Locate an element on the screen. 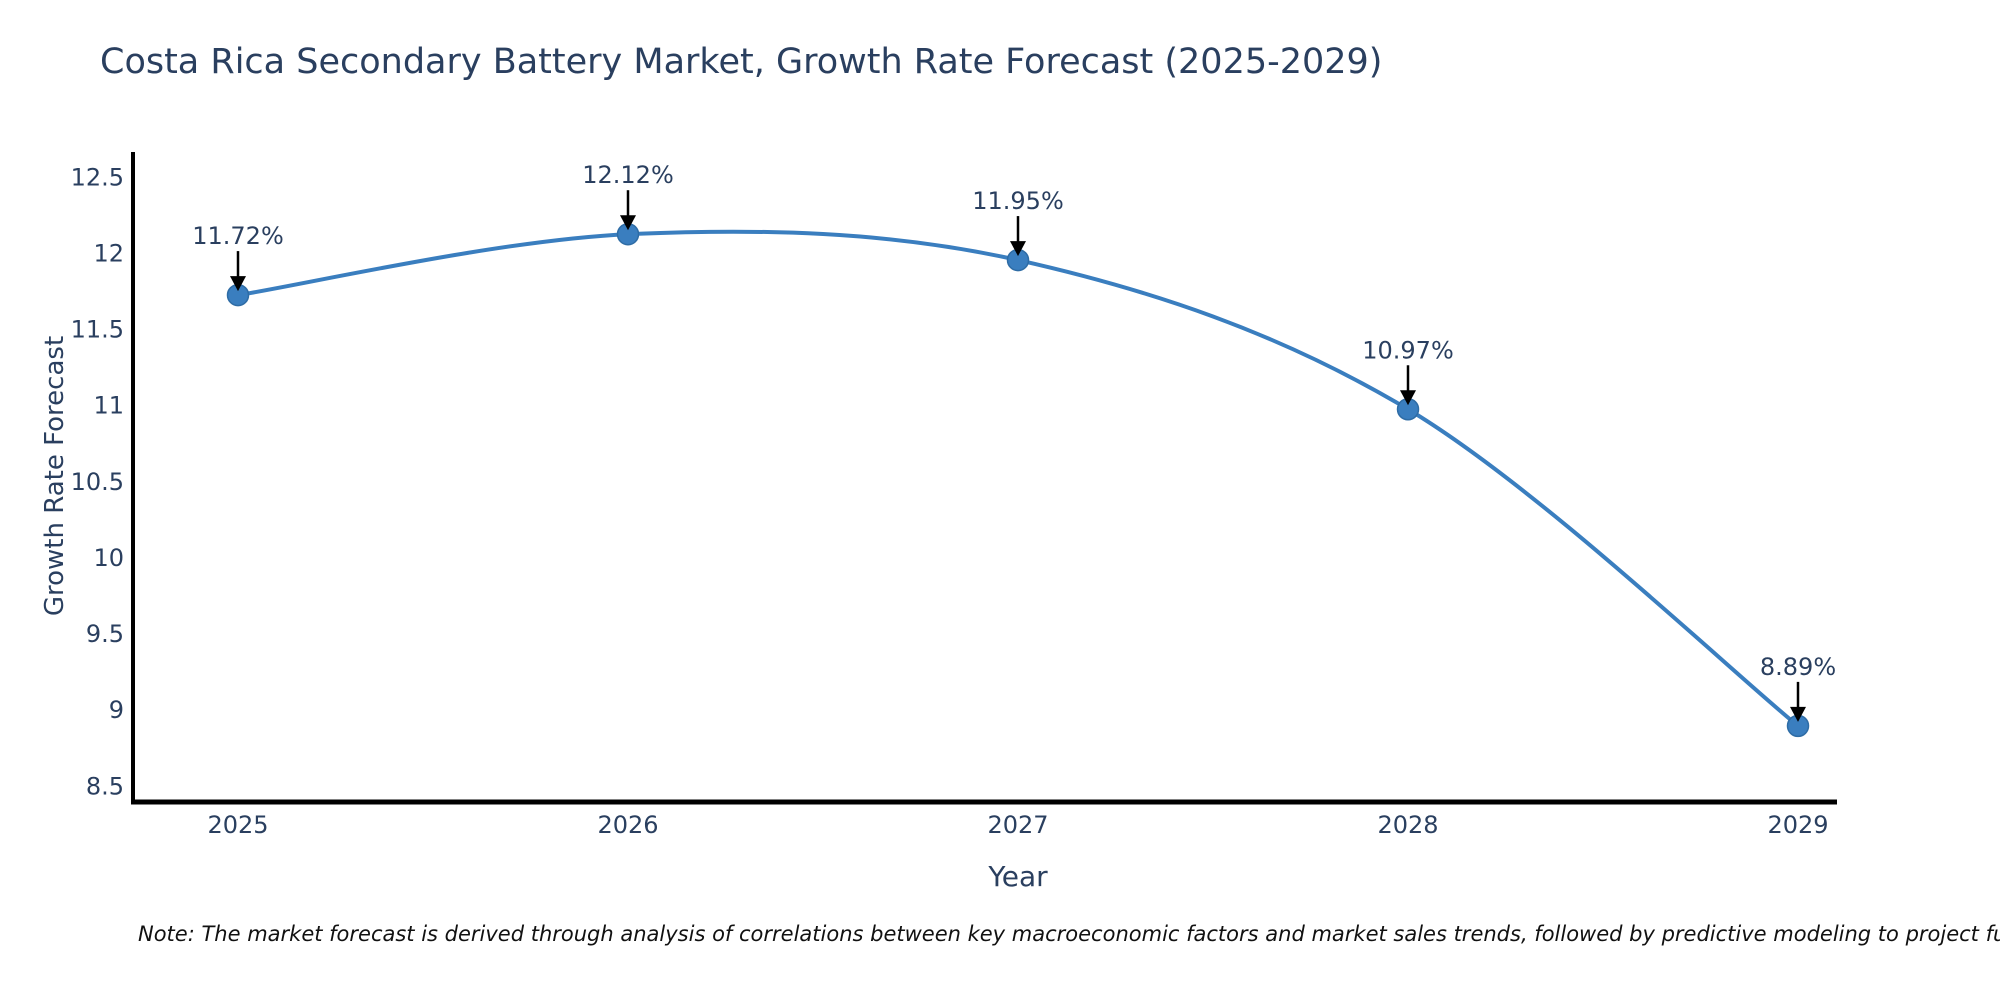  annotation-label: 8.89% is located at coordinates (1798, 667).